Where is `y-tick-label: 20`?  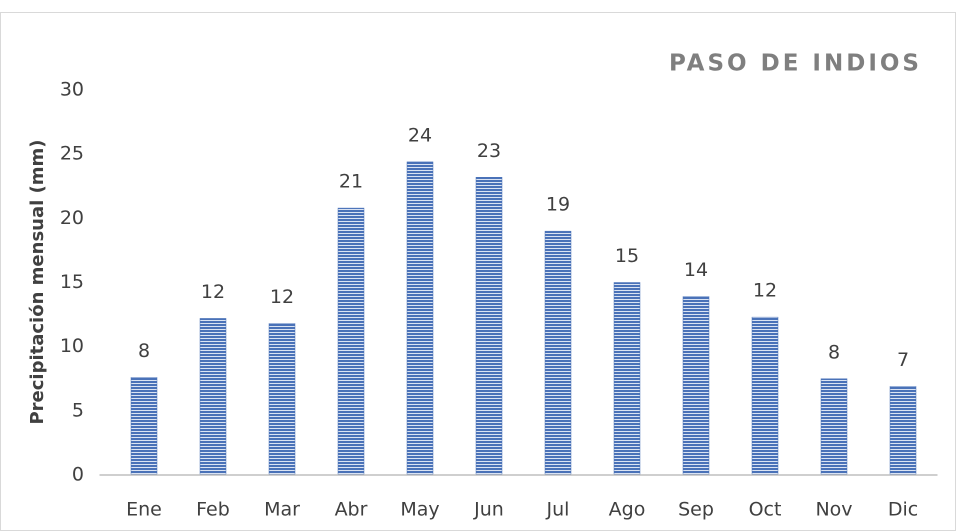 y-tick-label: 20 is located at coordinates (72, 218).